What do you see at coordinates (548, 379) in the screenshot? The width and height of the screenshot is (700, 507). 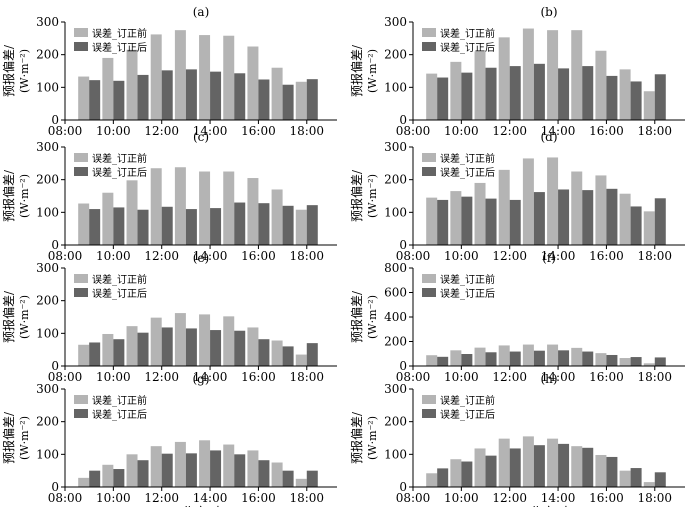 I see `panel-label: (h)` at bounding box center [548, 379].